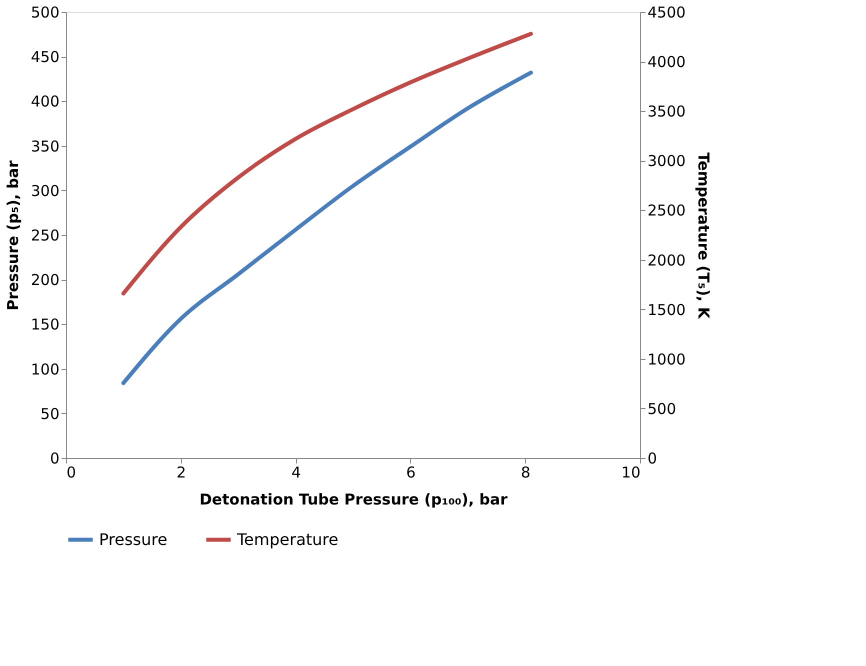 This screenshot has width=866, height=666. What do you see at coordinates (296, 473) in the screenshot?
I see `x-tick-label: 4` at bounding box center [296, 473].